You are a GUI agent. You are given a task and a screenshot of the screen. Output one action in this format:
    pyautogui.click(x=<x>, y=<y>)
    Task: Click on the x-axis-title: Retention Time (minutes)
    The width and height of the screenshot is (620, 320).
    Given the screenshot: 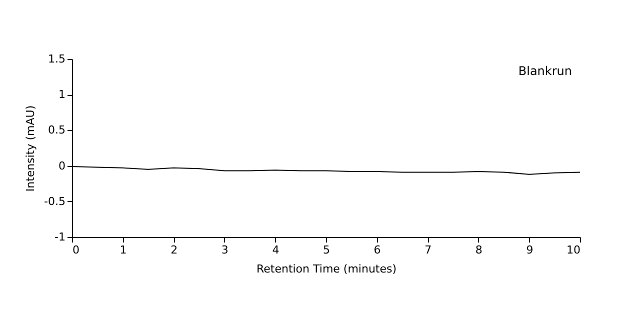 What is the action you would take?
    pyautogui.click(x=326, y=269)
    